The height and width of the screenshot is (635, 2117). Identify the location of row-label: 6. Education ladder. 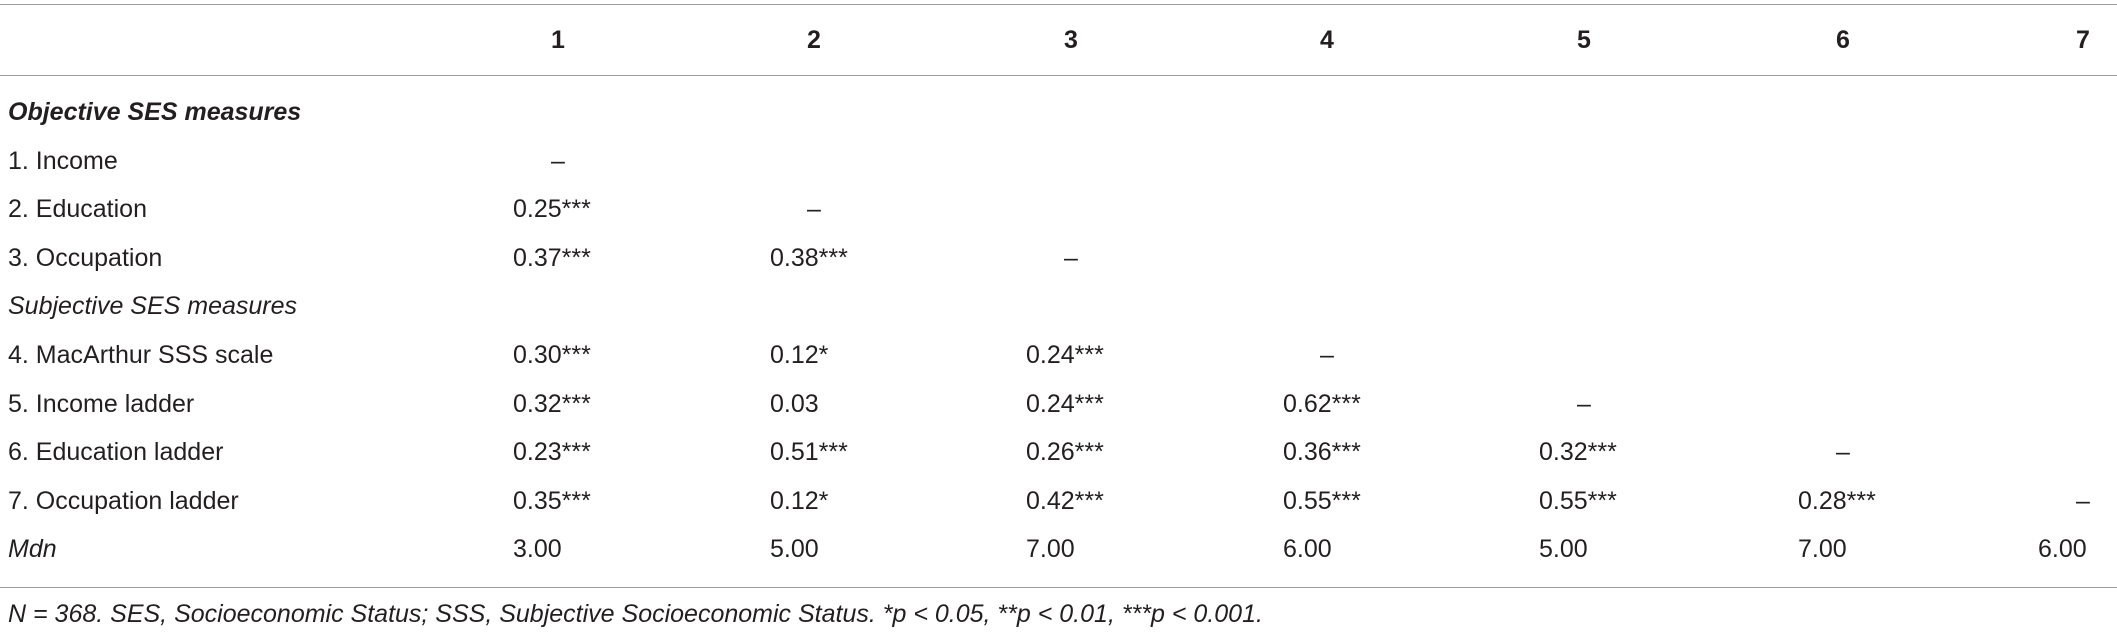
(116, 452).